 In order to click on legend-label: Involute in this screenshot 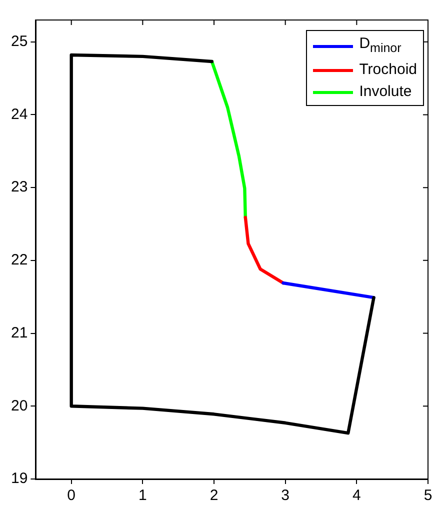, I will do `click(385, 92)`.